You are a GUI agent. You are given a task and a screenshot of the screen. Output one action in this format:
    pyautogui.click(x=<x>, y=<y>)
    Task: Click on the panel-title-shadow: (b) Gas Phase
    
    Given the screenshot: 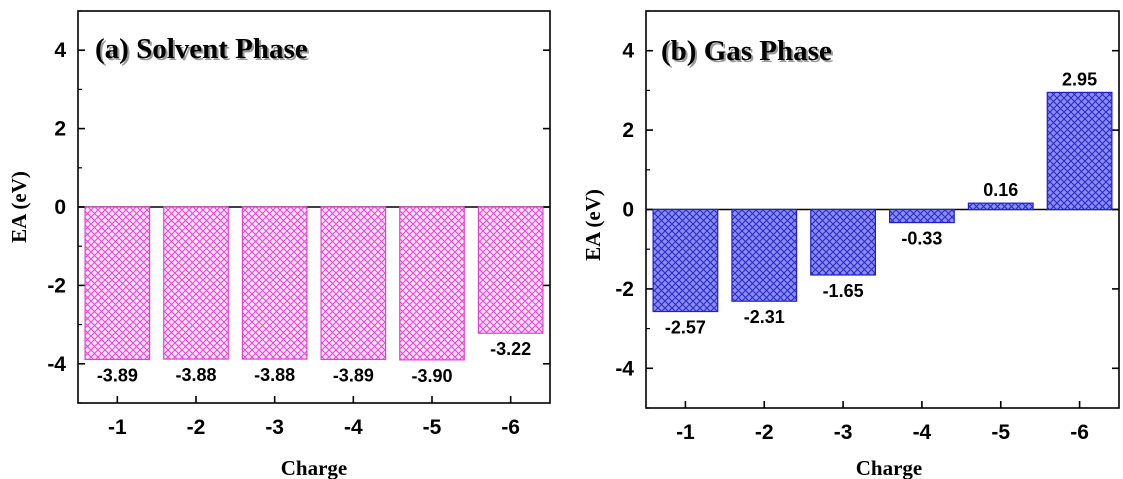 What is the action you would take?
    pyautogui.click(x=748, y=53)
    